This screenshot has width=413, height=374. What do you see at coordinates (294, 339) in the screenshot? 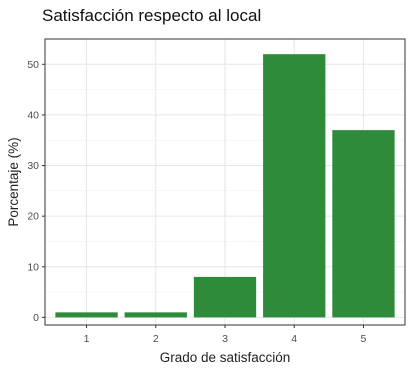
I see `x-tick-label: 4` at bounding box center [294, 339].